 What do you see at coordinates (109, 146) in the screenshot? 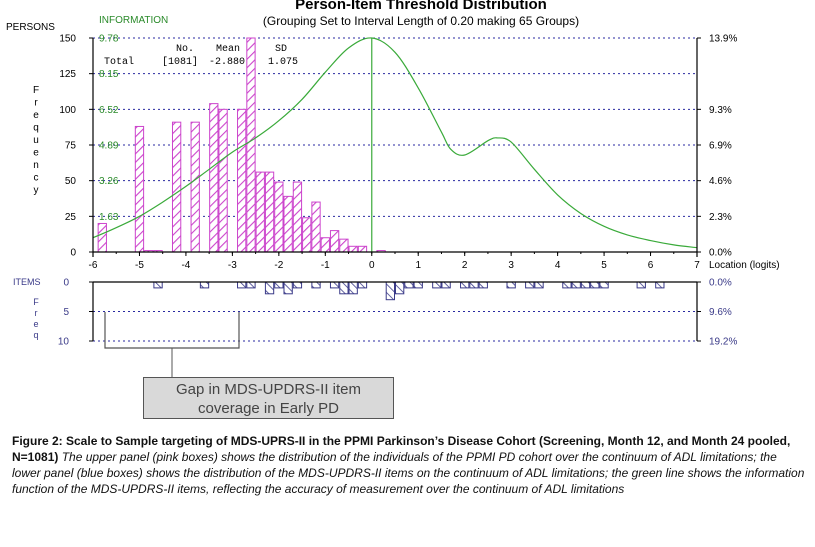
I see `information-tick-label: 4.89` at bounding box center [109, 146].